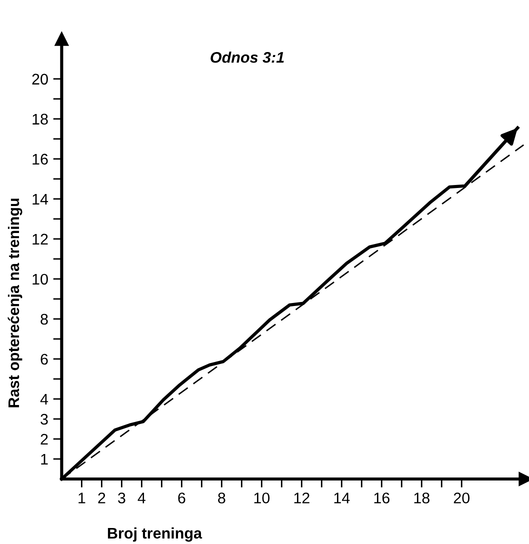 Image resolution: width=529 pixels, height=544 pixels. What do you see at coordinates (40, 119) in the screenshot?
I see `y-tick-label: 18` at bounding box center [40, 119].